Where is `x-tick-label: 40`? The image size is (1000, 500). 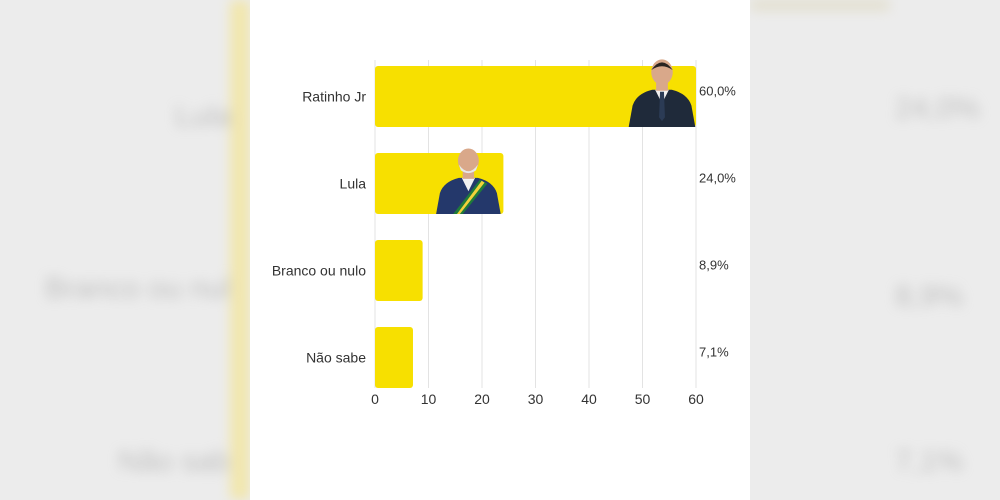
x-tick-label: 40 is located at coordinates (589, 399).